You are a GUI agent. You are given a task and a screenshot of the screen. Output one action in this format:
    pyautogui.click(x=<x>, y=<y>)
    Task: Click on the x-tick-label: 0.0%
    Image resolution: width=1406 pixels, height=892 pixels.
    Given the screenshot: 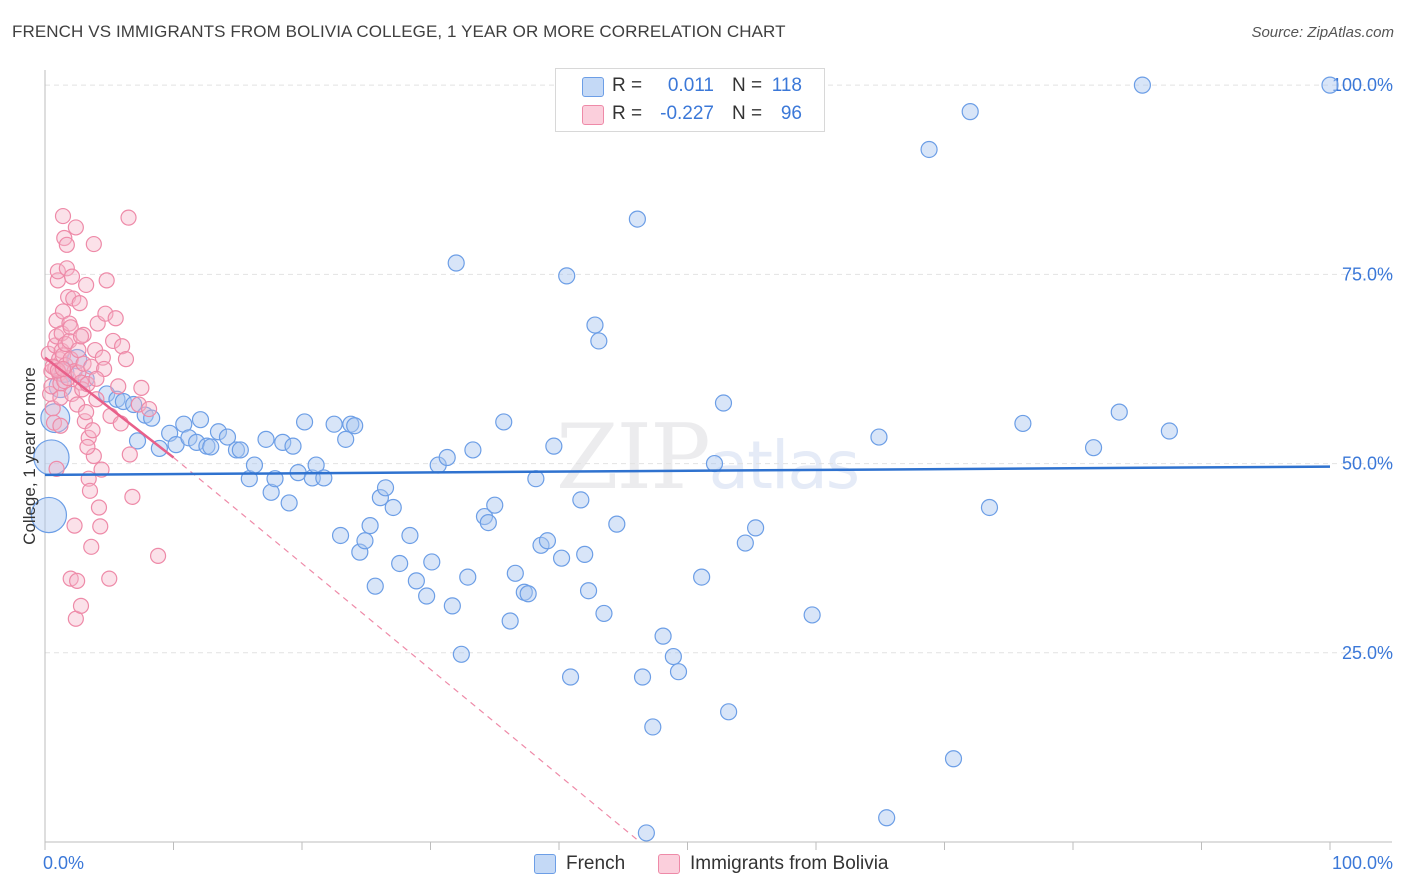 What is the action you would take?
    pyautogui.click(x=63, y=863)
    